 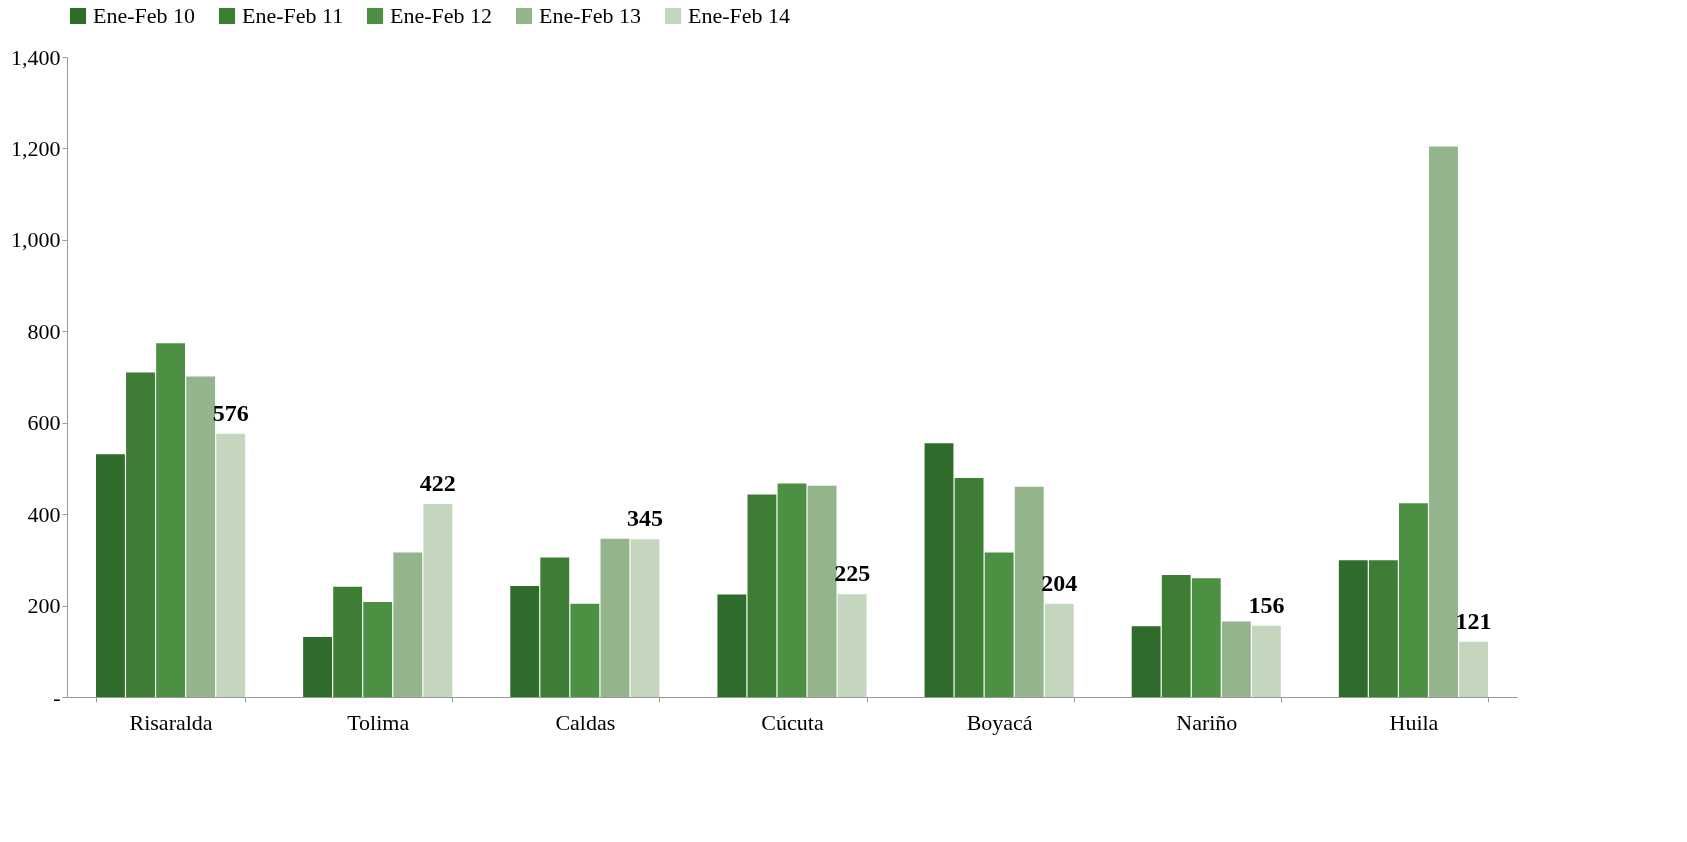 What do you see at coordinates (585, 722) in the screenshot?
I see `x-tick-label: Caldas` at bounding box center [585, 722].